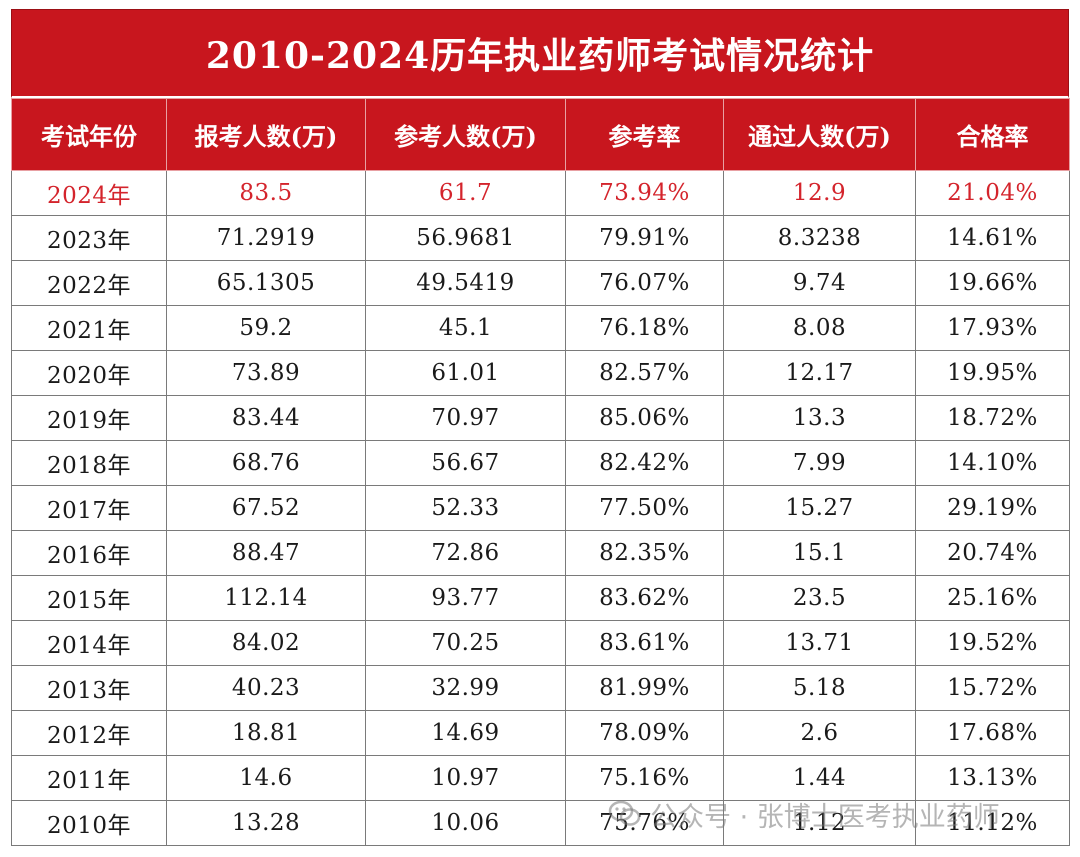 Image resolution: width=1080 pixels, height=857 pixels. What do you see at coordinates (465, 193) in the screenshot?
I see `cell-attended: 61.7` at bounding box center [465, 193].